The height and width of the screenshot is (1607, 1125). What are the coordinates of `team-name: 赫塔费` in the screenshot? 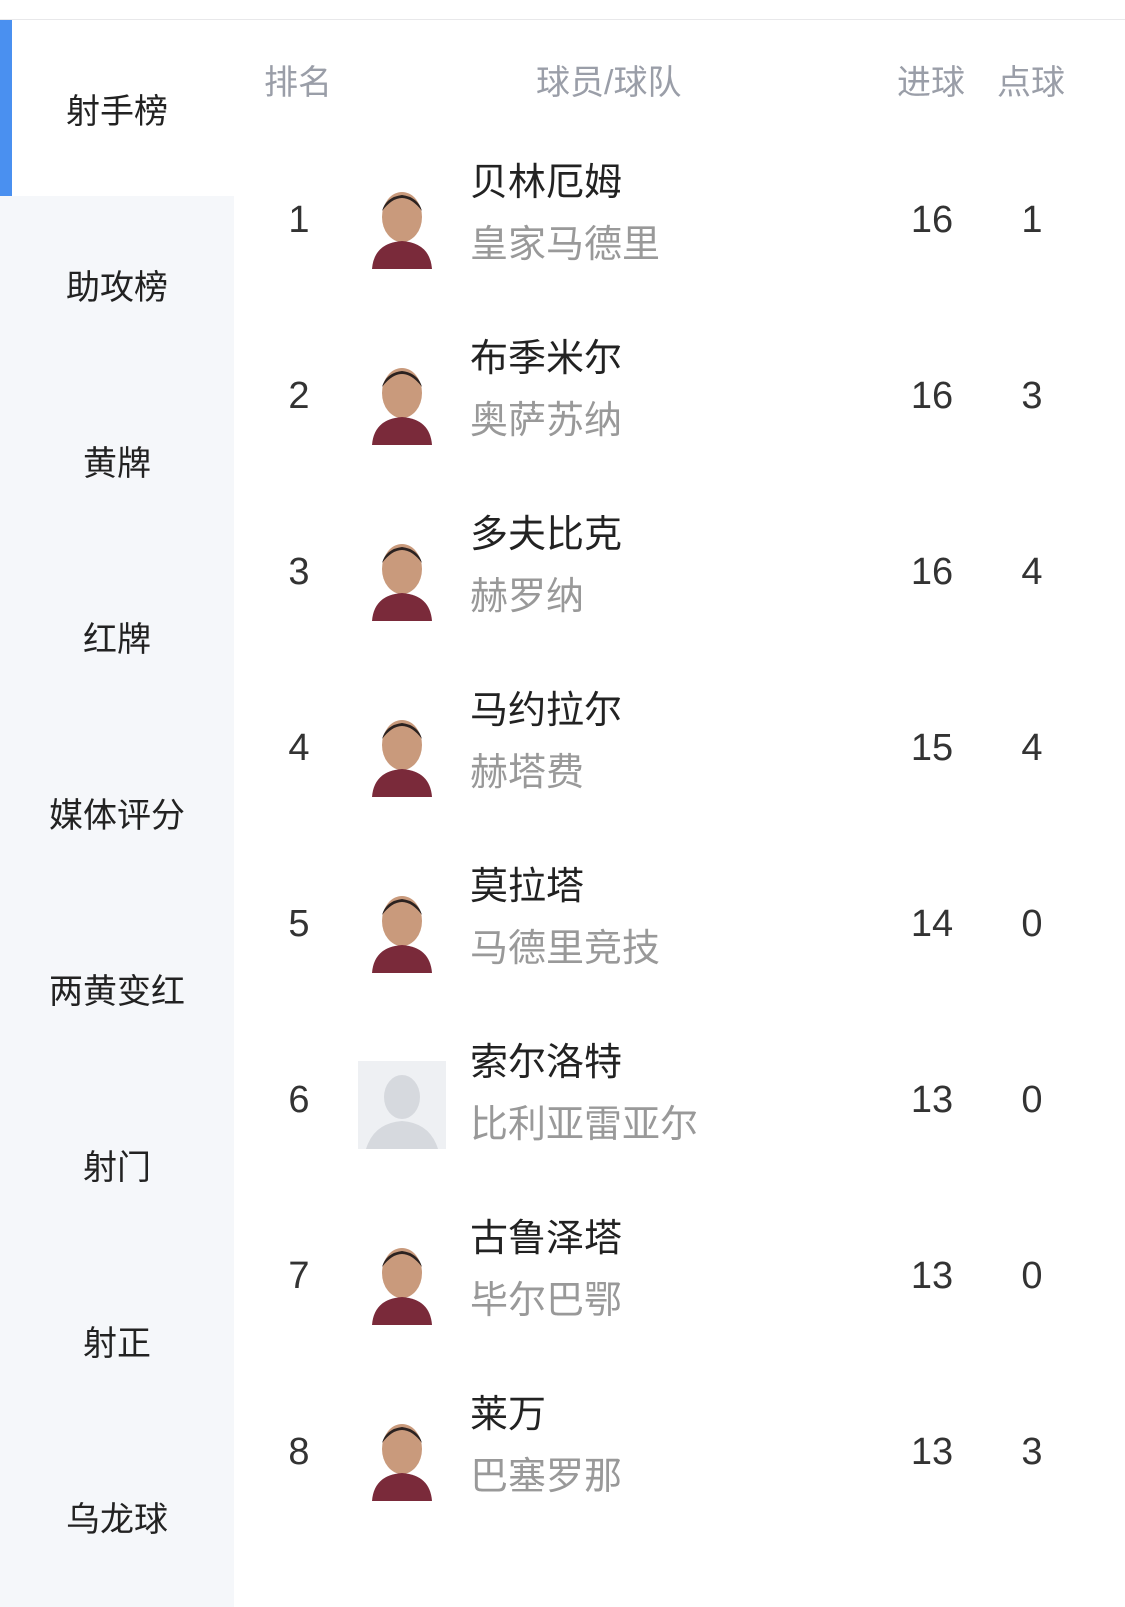 It's located at (527, 773).